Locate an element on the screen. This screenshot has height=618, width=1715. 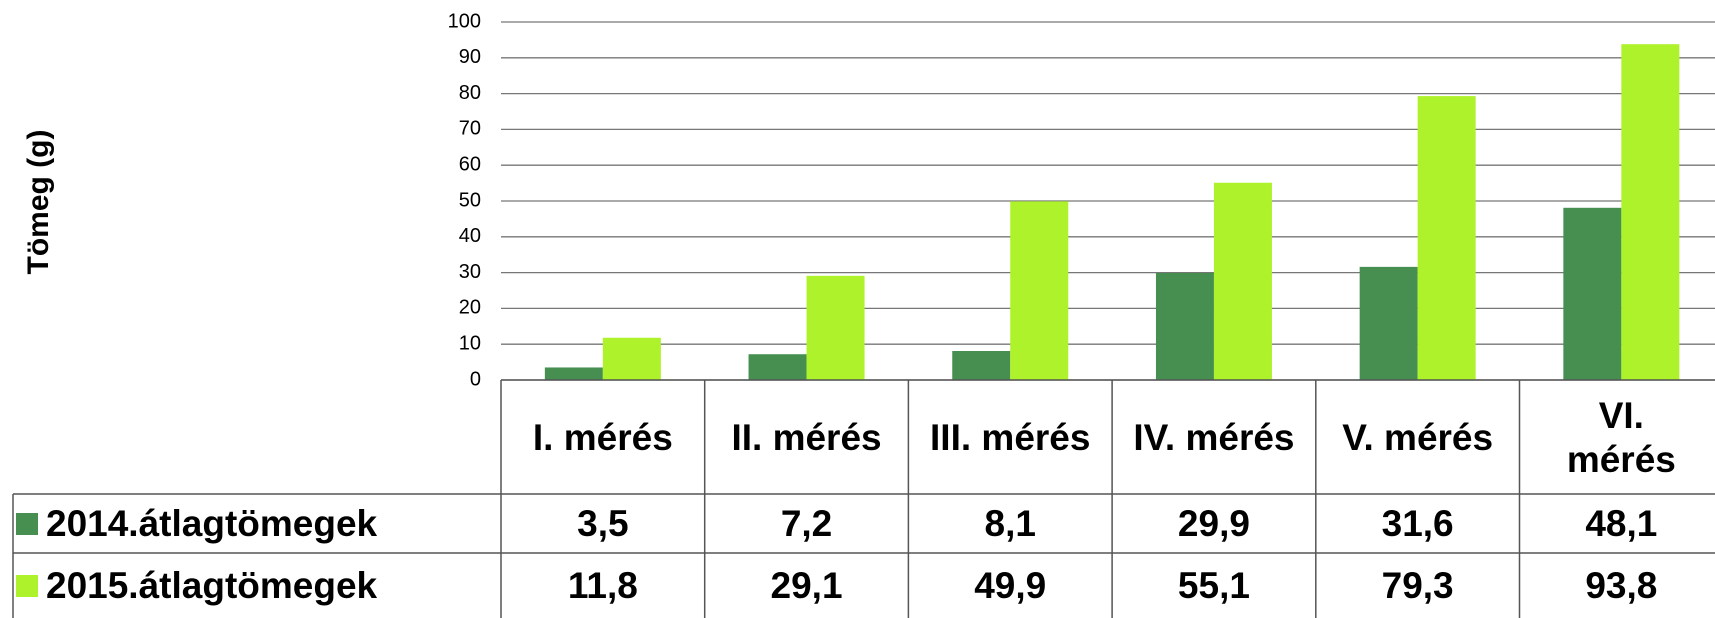
data-table-value-text: 48,1 is located at coordinates (1621, 523).